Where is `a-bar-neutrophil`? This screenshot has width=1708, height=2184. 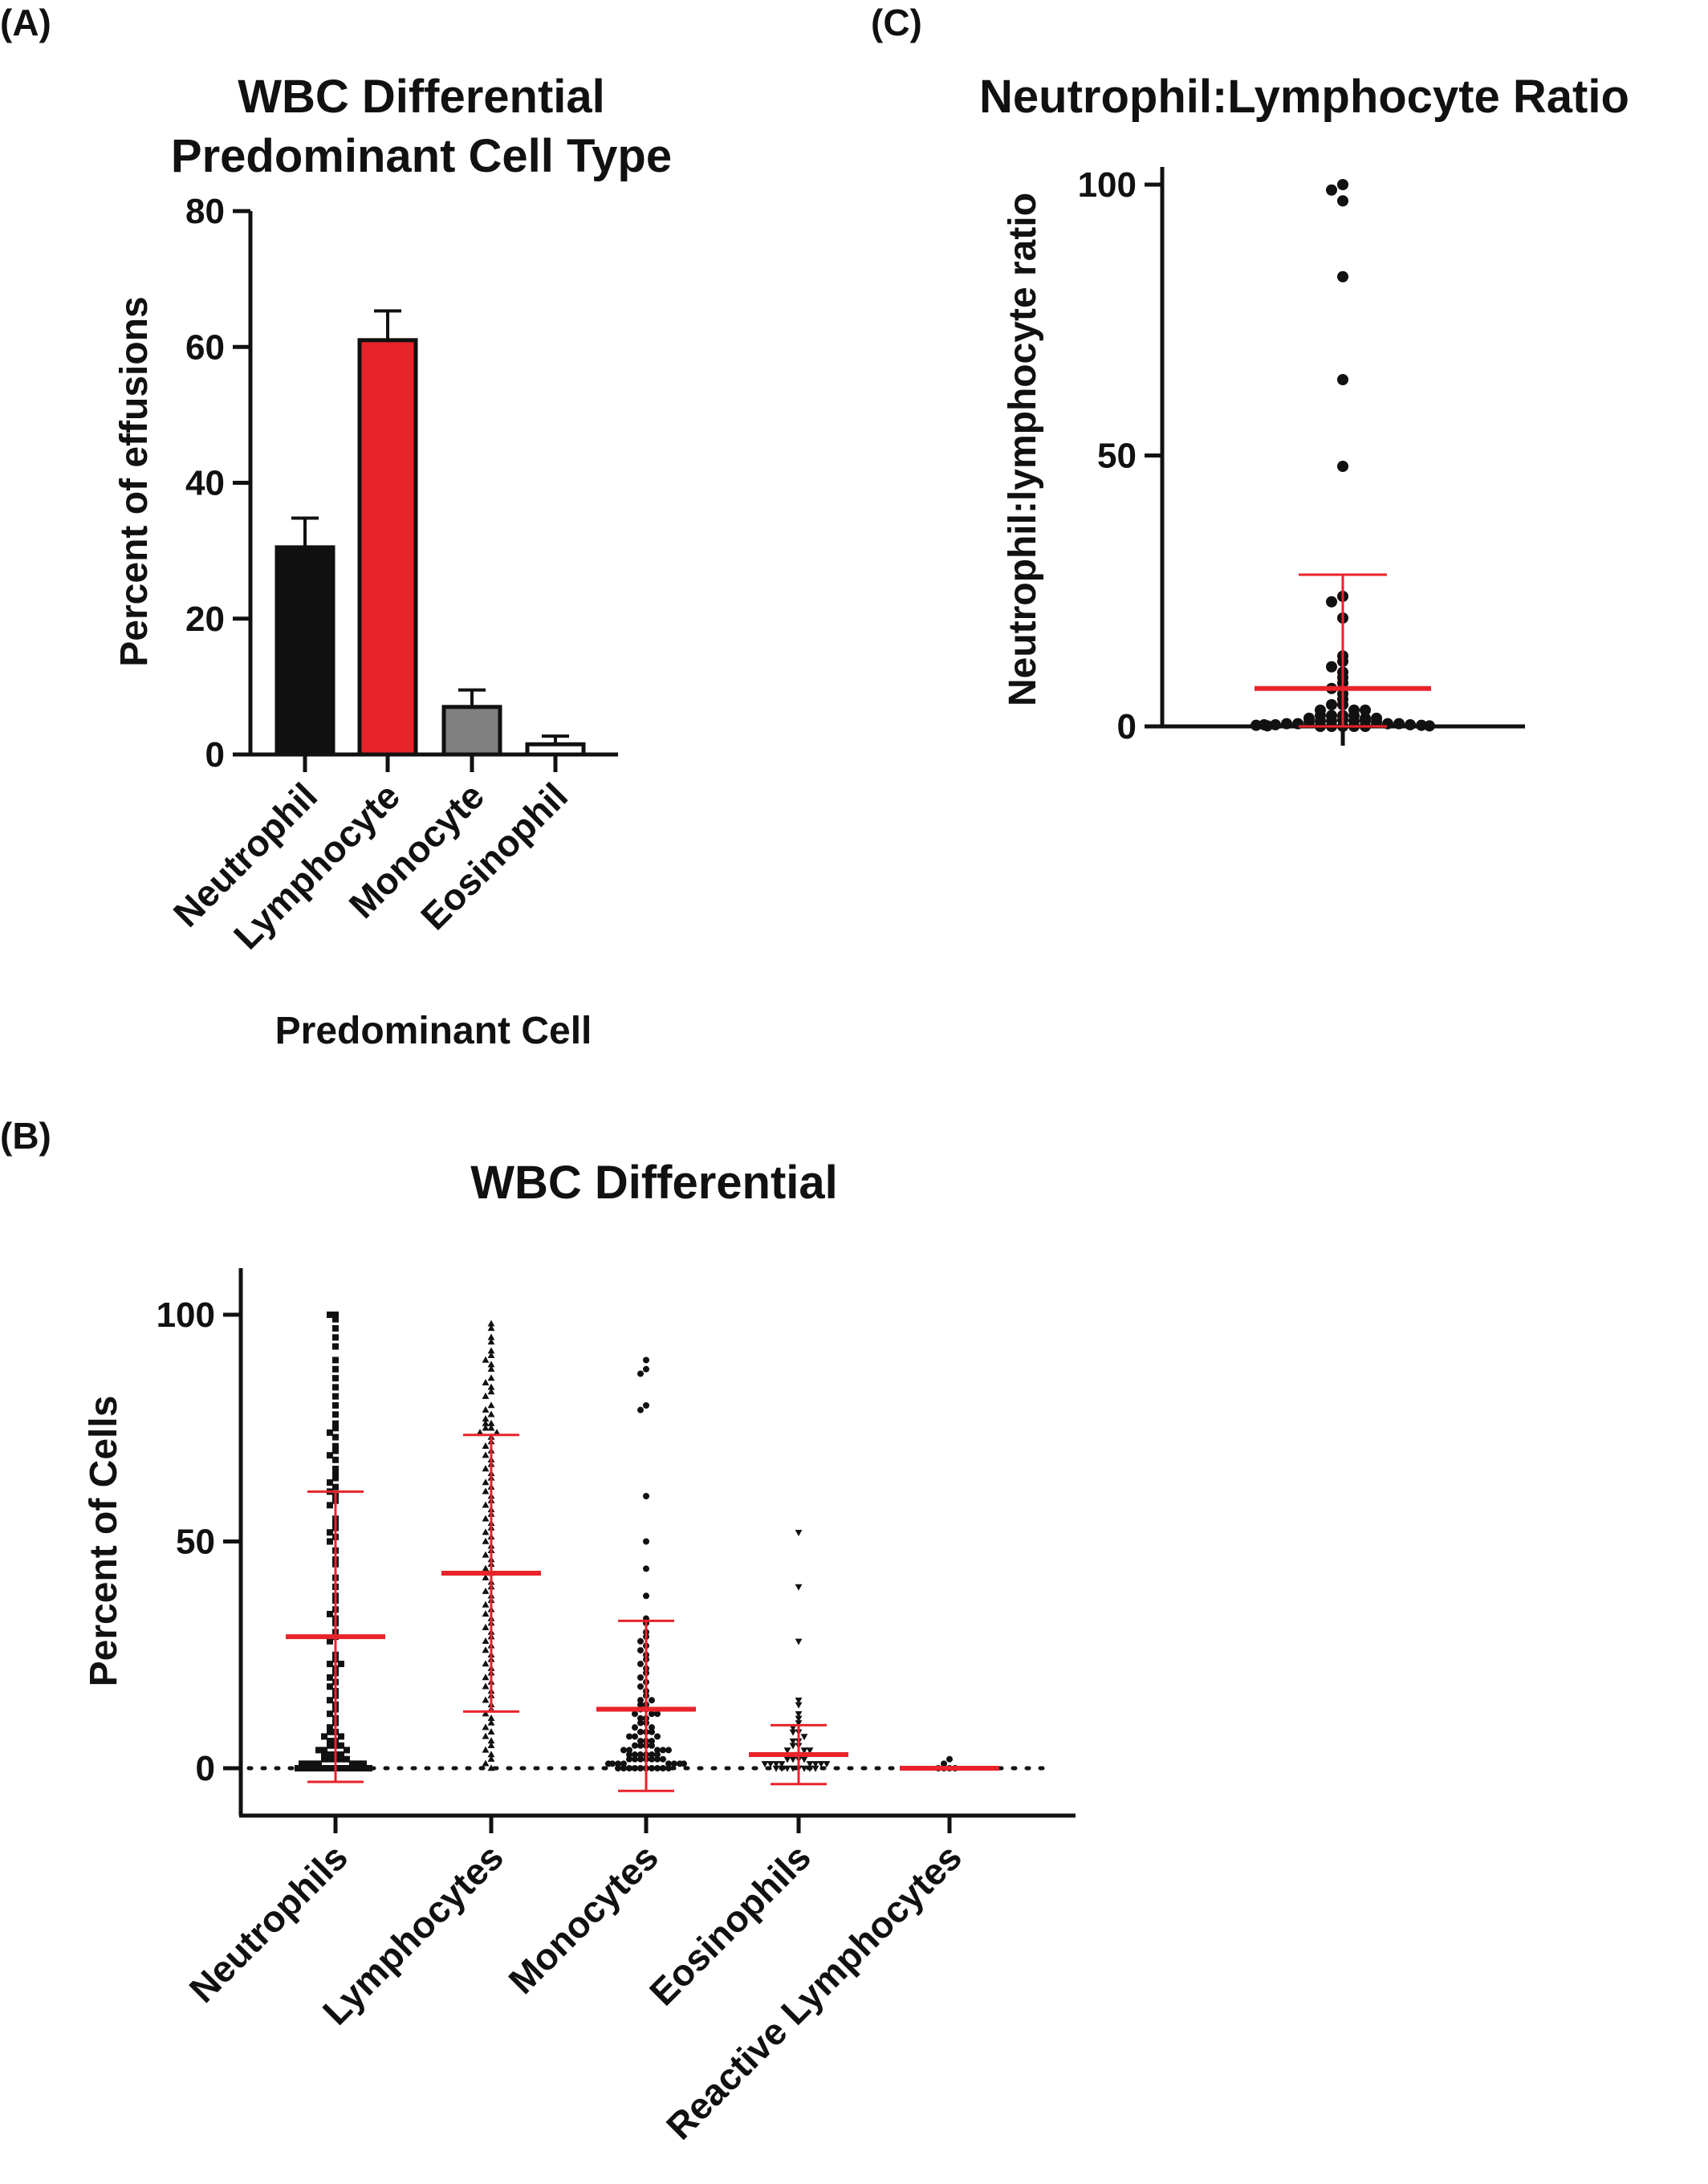 a-bar-neutrophil is located at coordinates (305, 651).